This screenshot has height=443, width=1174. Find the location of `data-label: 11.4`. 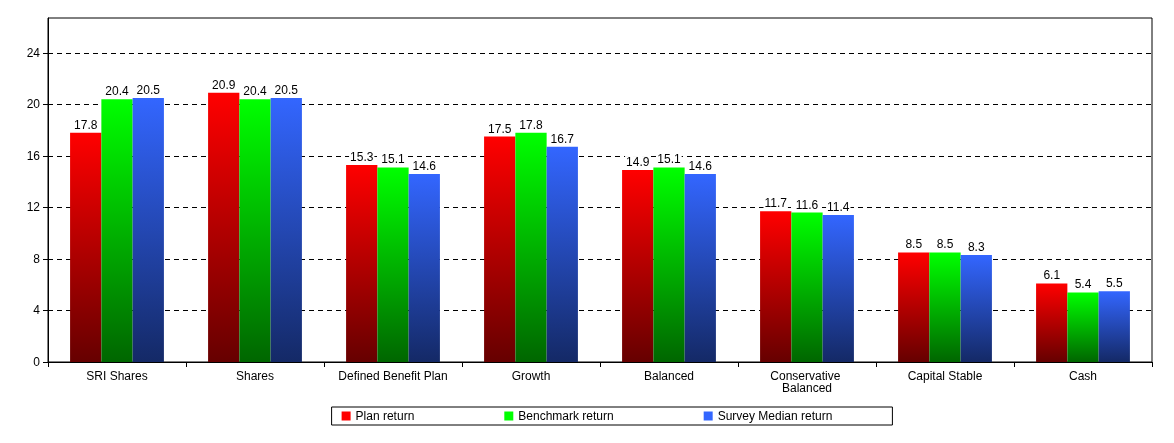

data-label: 11.4 is located at coordinates (838, 207).